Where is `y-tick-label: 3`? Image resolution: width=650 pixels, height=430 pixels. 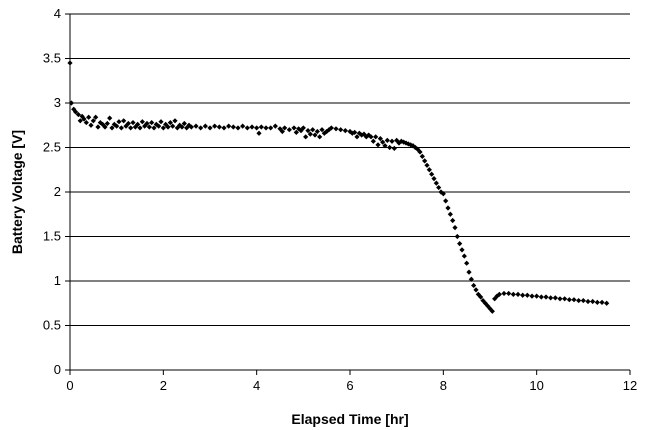 y-tick-label: 3 is located at coordinates (57, 102).